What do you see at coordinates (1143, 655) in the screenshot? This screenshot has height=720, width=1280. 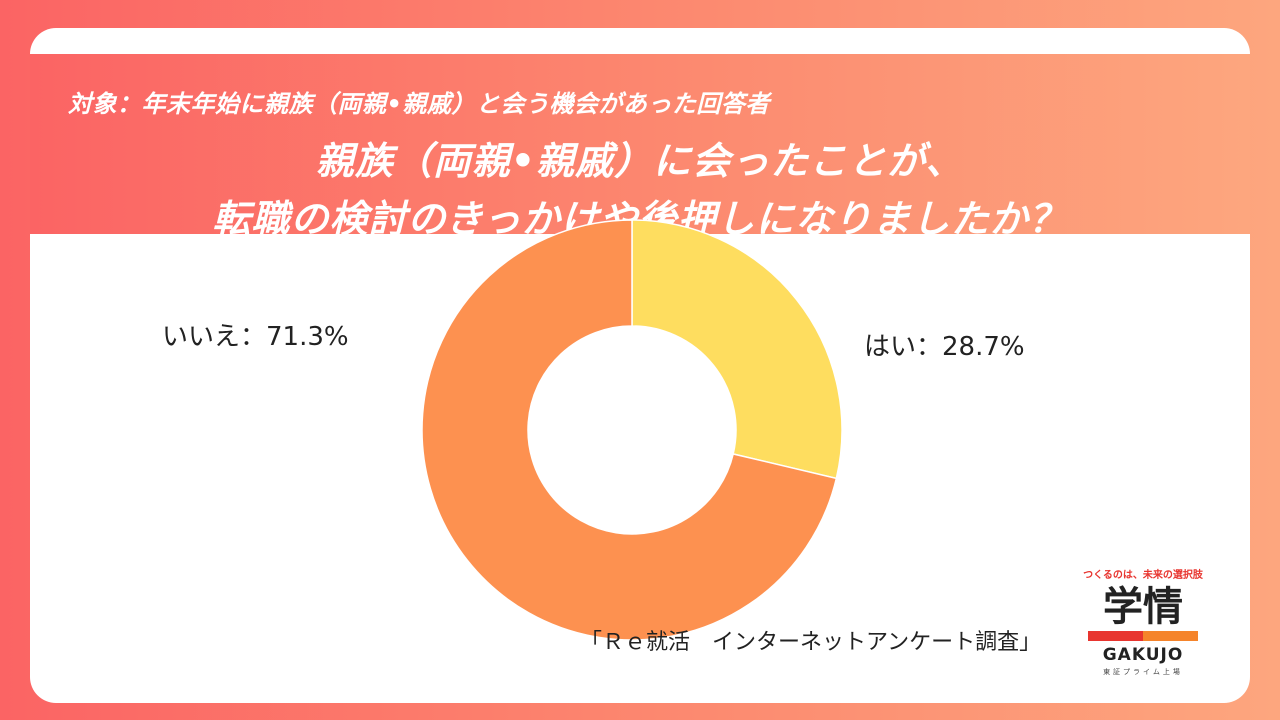 I see `logo-romaji: GAKUJO` at bounding box center [1143, 655].